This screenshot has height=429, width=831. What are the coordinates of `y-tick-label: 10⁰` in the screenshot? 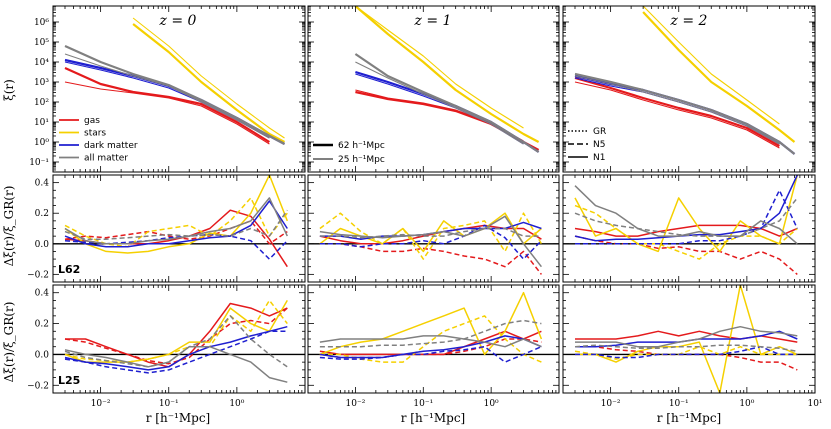 It's located at (41, 143).